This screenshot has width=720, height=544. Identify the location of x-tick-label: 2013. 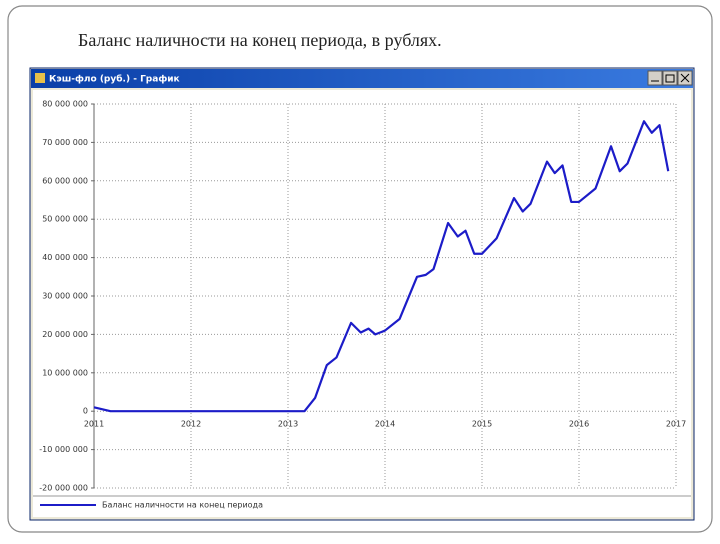
(288, 424).